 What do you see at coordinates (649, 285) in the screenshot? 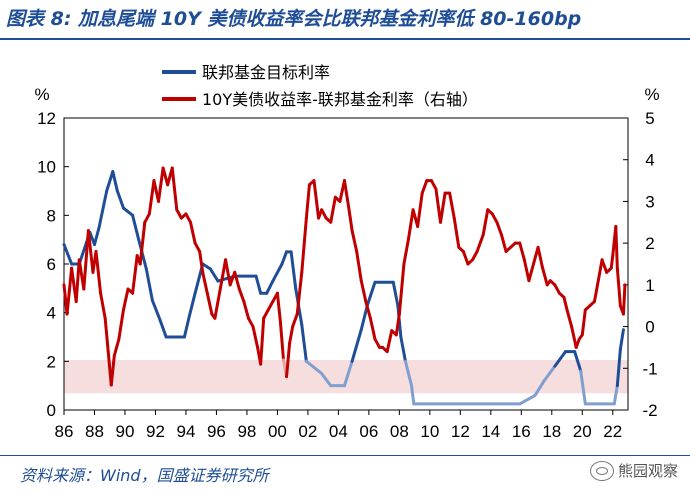
I see `right-tick-label: 1` at bounding box center [649, 285].